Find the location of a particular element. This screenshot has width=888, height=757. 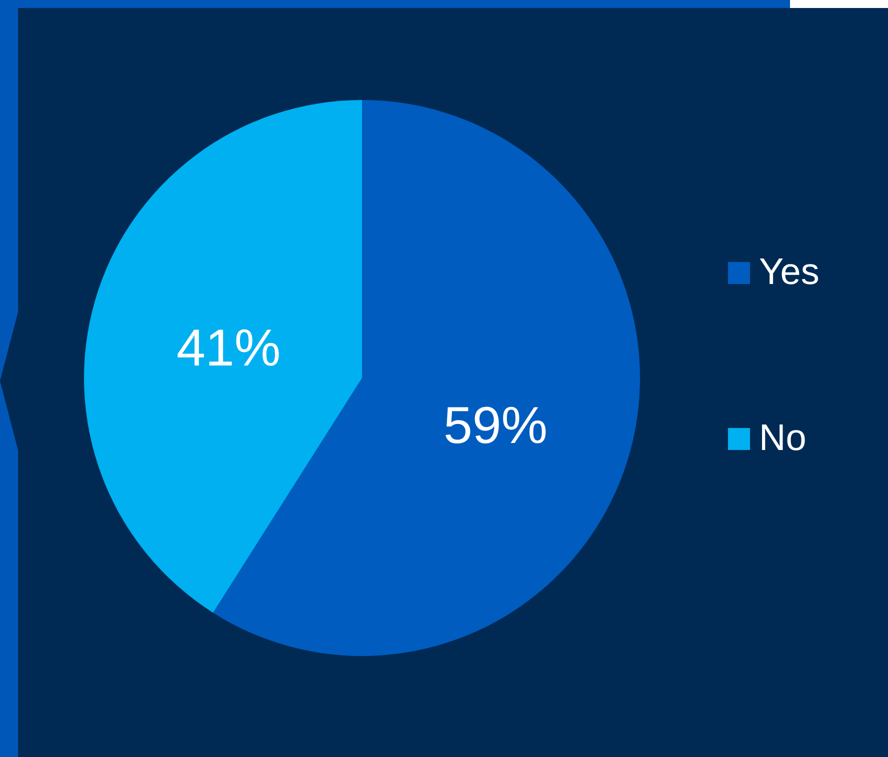

legend-label: Yes is located at coordinates (789, 271).